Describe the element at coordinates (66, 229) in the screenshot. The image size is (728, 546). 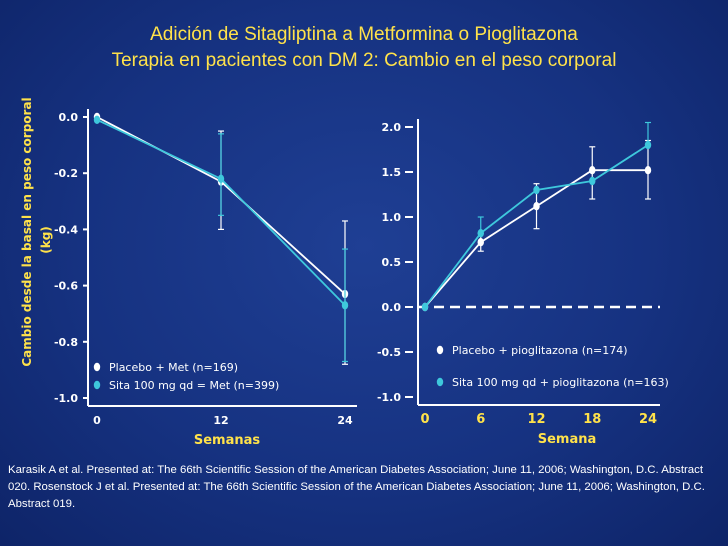
I see `y-tick-label: -0.4` at that location.